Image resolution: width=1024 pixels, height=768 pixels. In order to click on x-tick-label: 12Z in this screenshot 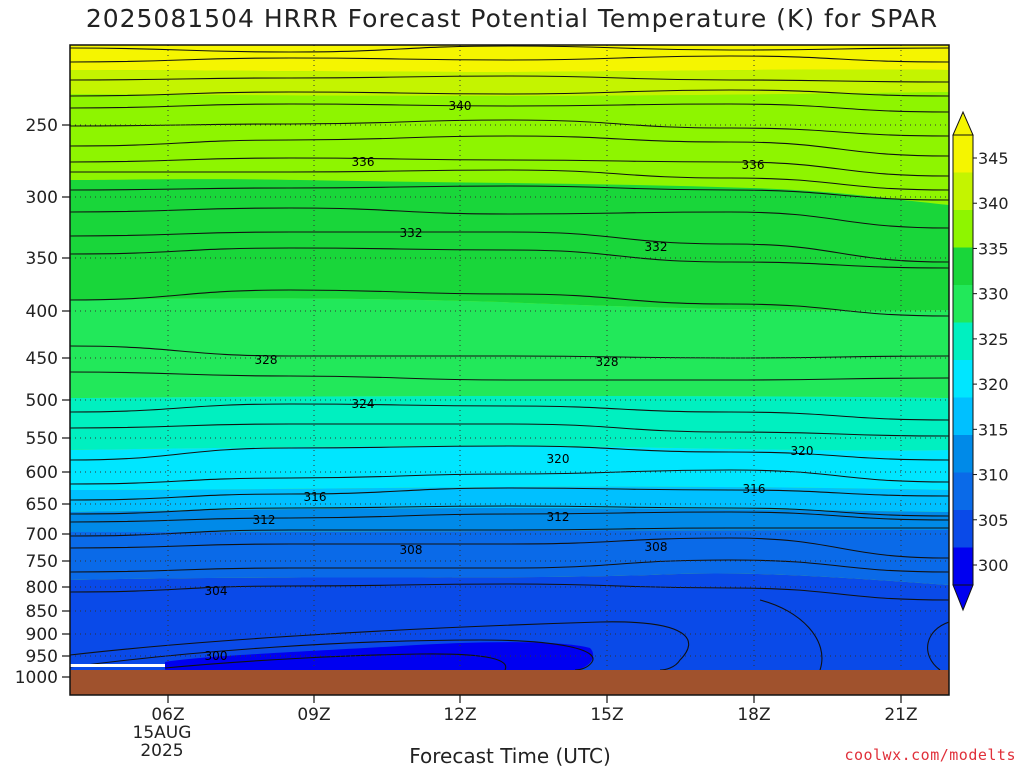, I will do `click(459, 715)`.